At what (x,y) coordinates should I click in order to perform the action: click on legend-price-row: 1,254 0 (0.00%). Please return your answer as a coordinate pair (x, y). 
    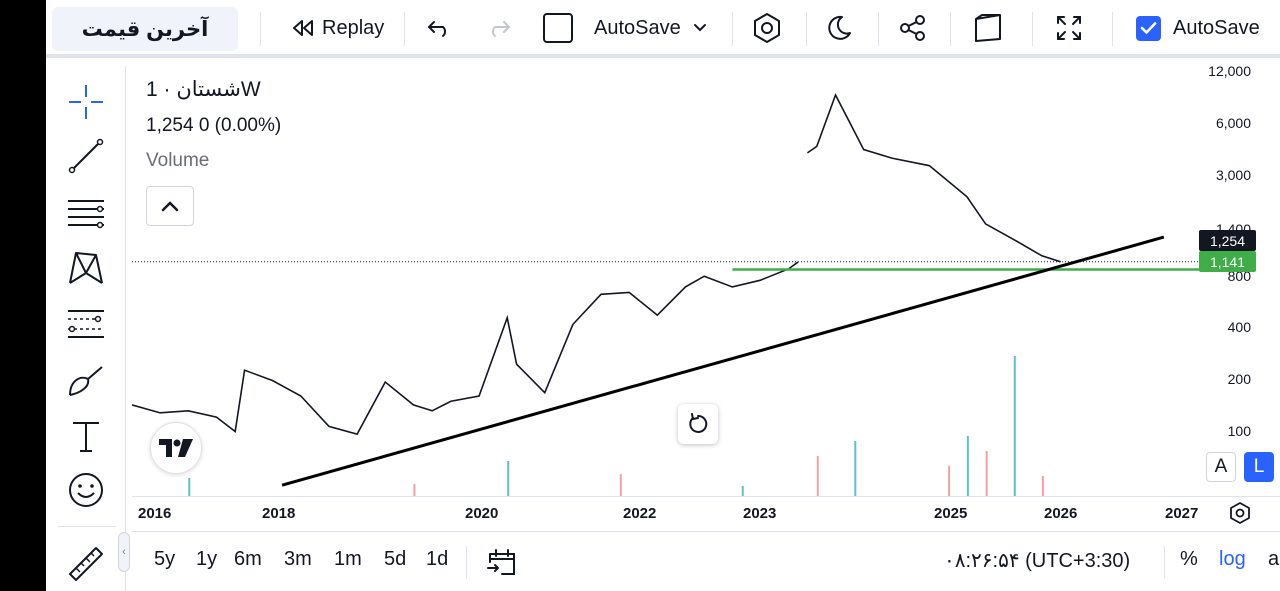
    Looking at the image, I should click on (213, 126).